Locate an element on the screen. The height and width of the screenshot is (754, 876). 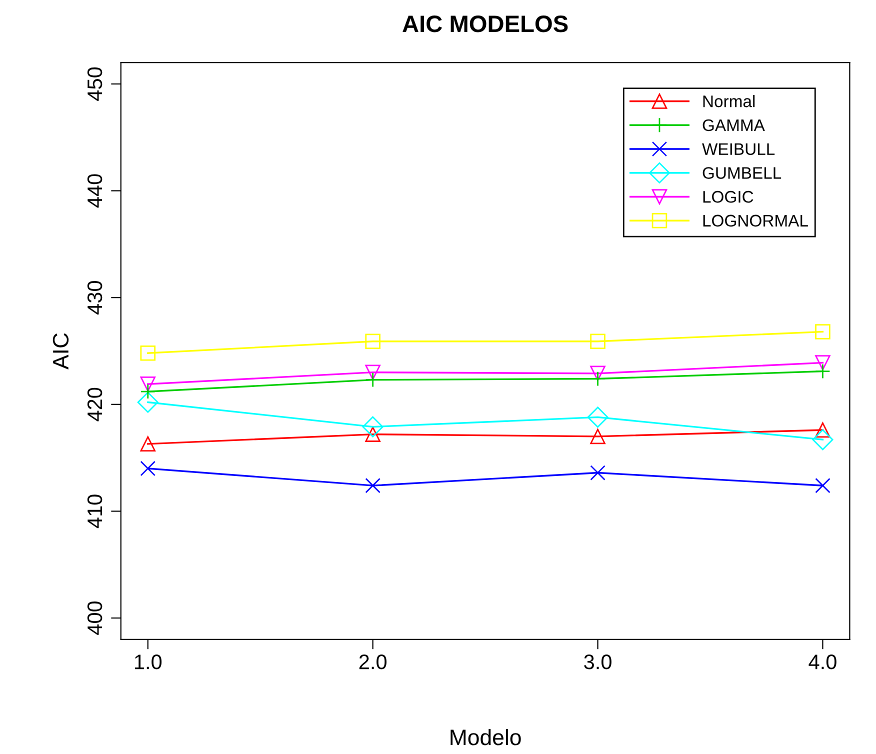
legend-label: Normal is located at coordinates (729, 101).